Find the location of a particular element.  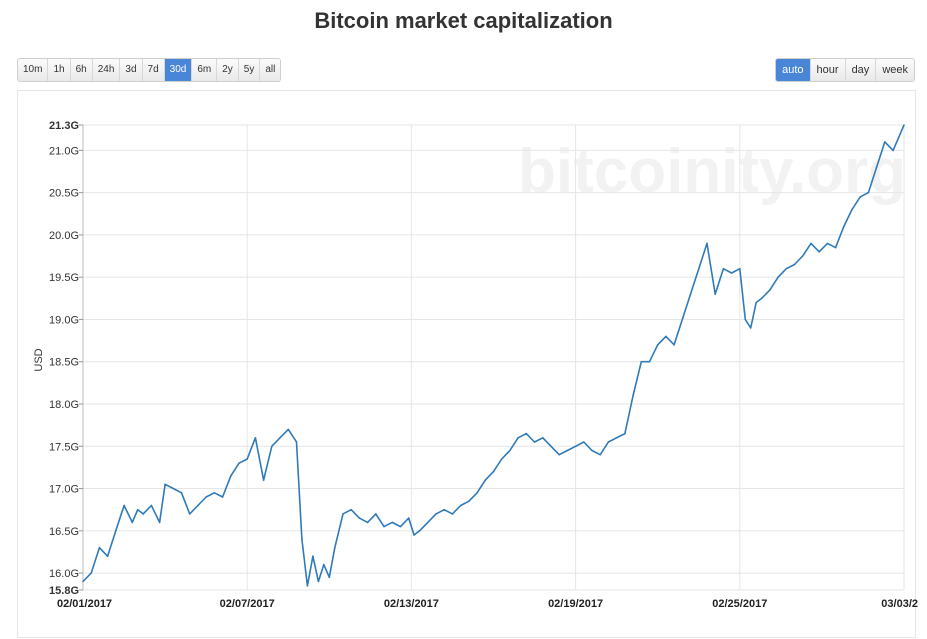

range-24h-button: 24h is located at coordinates (106, 70).